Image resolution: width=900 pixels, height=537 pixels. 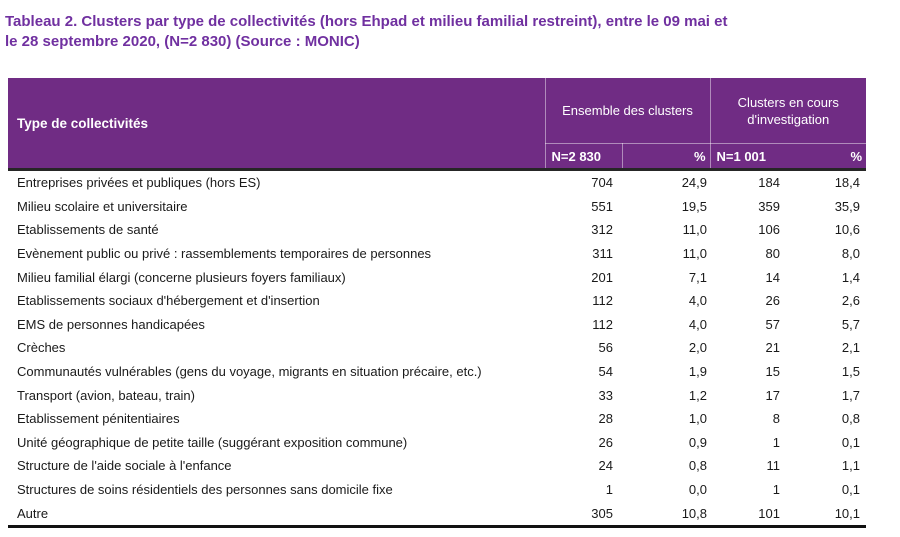 I want to click on table-row: Etablissements de santé 312 11,0 106 10,6, so click(x=437, y=230).